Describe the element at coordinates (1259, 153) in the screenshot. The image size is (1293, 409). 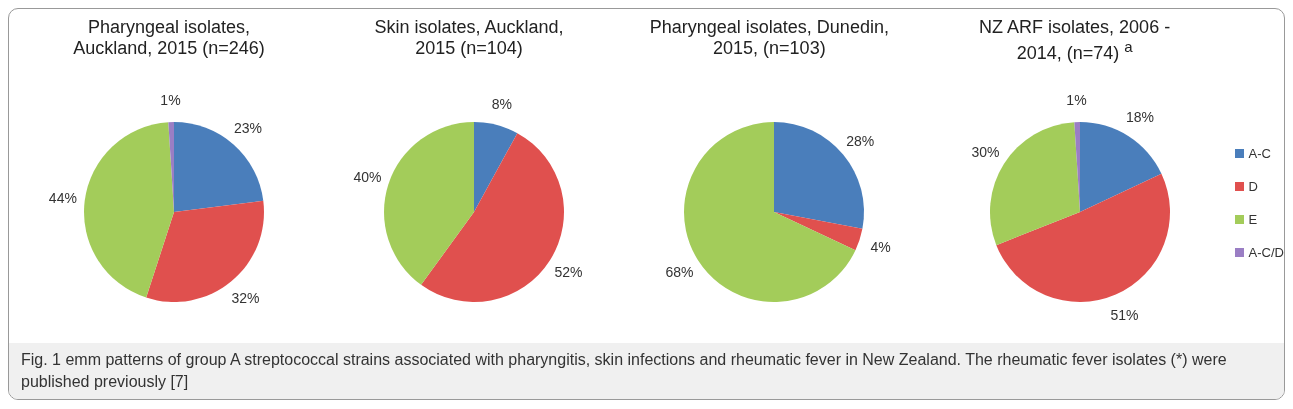
I see `legend-label: A-C` at that location.